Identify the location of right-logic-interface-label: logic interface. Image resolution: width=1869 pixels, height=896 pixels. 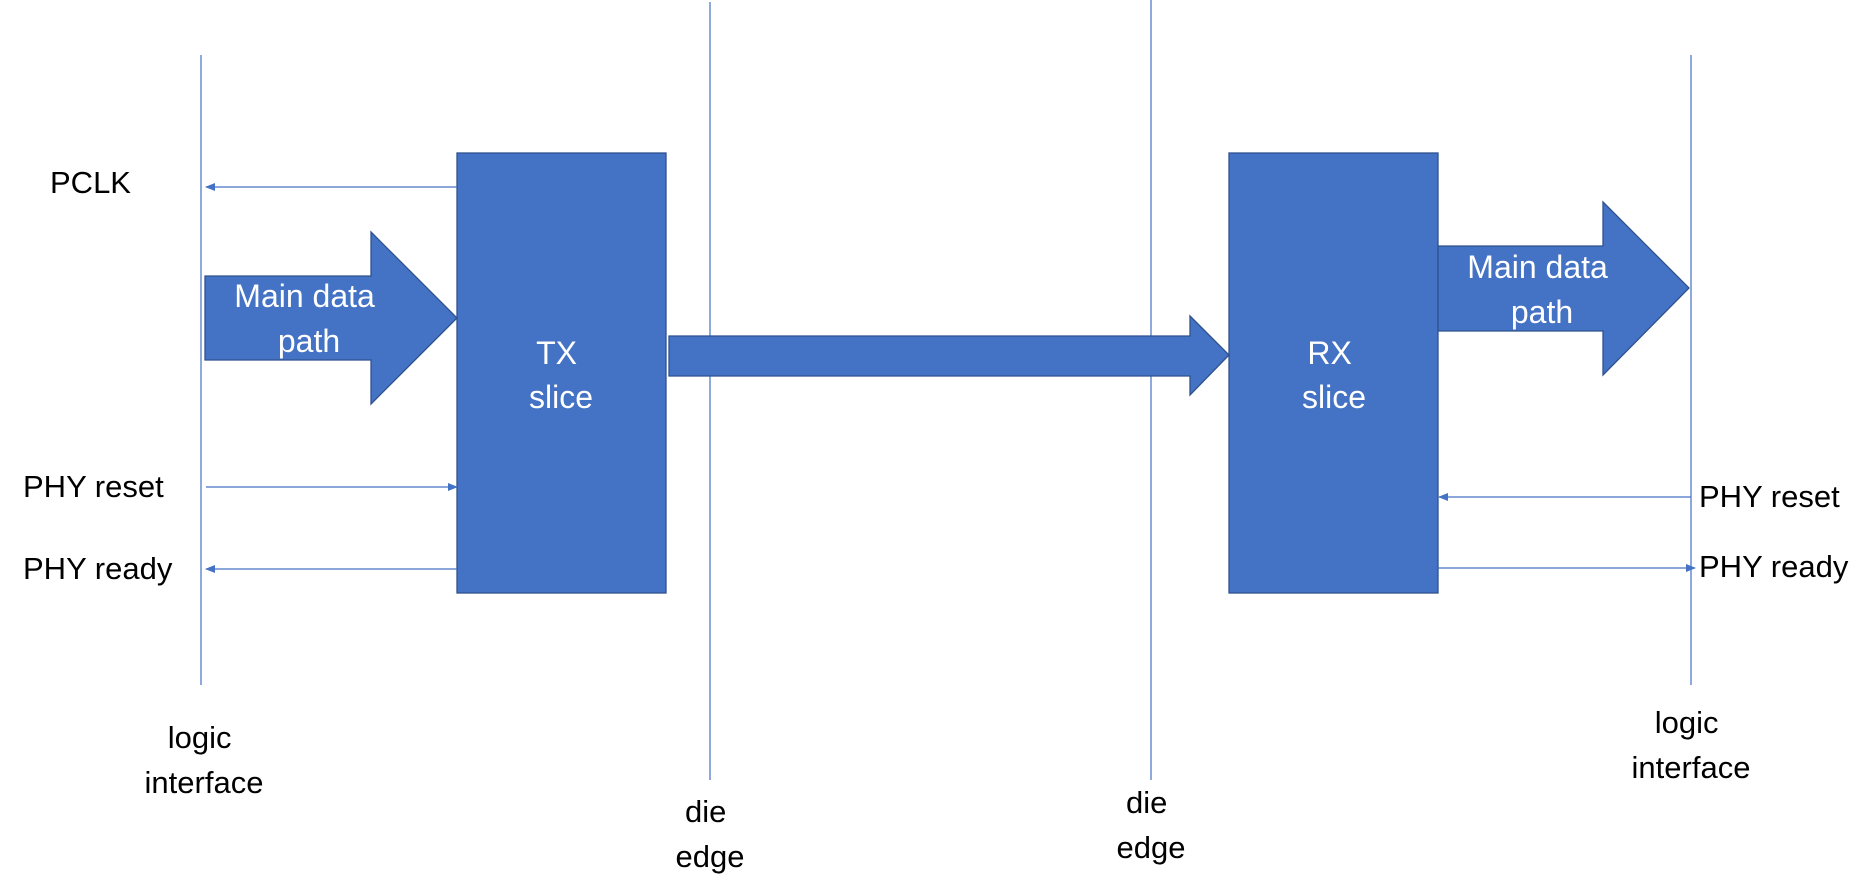
(1691, 745).